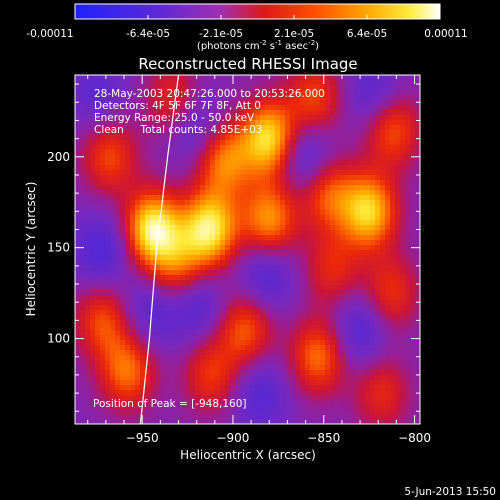  What do you see at coordinates (257, 17) in the screenshot?
I see `colorbar-ticks` at bounding box center [257, 17].